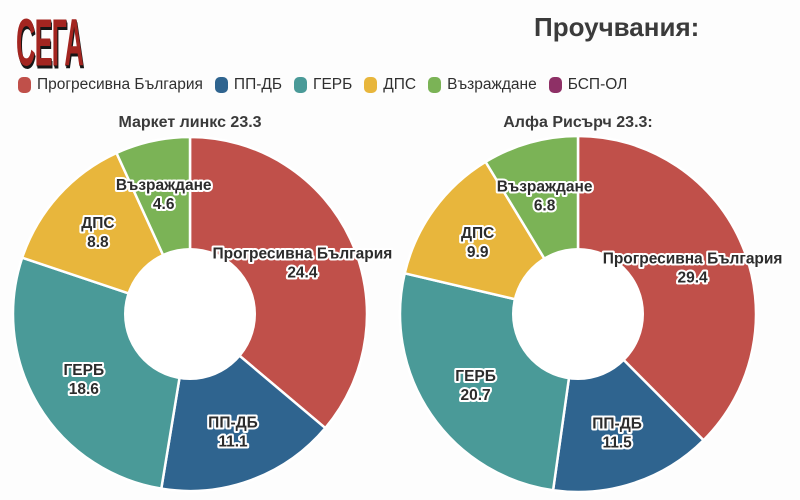 This screenshot has width=800, height=500. What do you see at coordinates (120, 84) in the screenshot?
I see `legend-item-label: Прогресивна България` at bounding box center [120, 84].